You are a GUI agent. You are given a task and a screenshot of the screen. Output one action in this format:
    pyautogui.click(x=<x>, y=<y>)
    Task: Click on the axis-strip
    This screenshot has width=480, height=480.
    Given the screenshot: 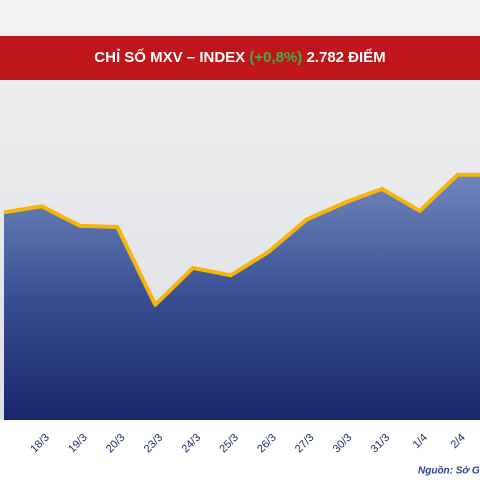 What is the action you would take?
    pyautogui.click(x=240, y=450)
    